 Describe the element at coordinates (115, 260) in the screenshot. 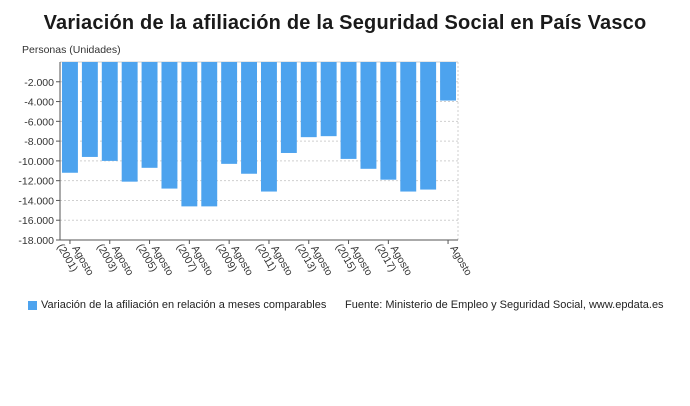

I see `x-tick-label: Agosto(2003)` at that location.